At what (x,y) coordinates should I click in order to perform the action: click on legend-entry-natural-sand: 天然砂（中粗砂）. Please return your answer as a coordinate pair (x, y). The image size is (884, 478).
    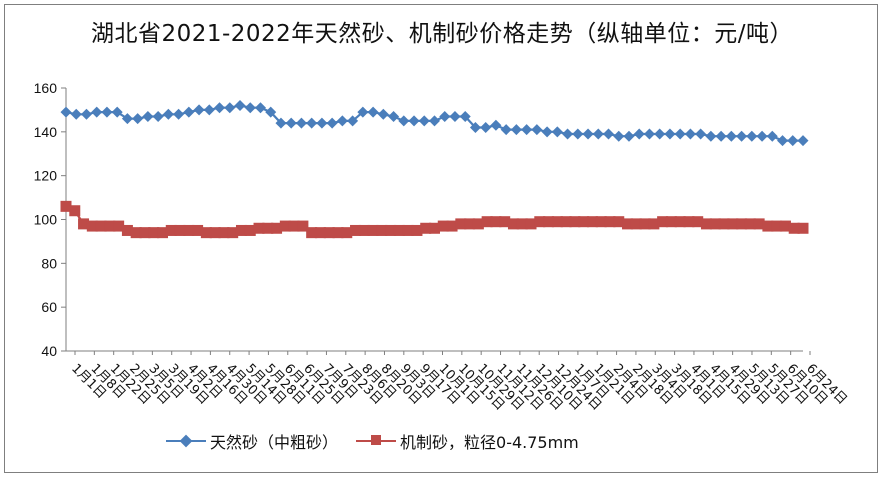
    Looking at the image, I should click on (252, 441).